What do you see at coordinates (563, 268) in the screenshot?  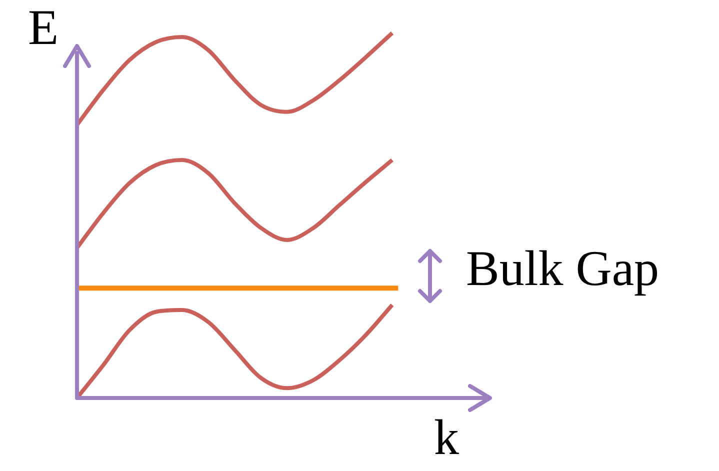 I see `annotation: Bulk Gap` at bounding box center [563, 268].